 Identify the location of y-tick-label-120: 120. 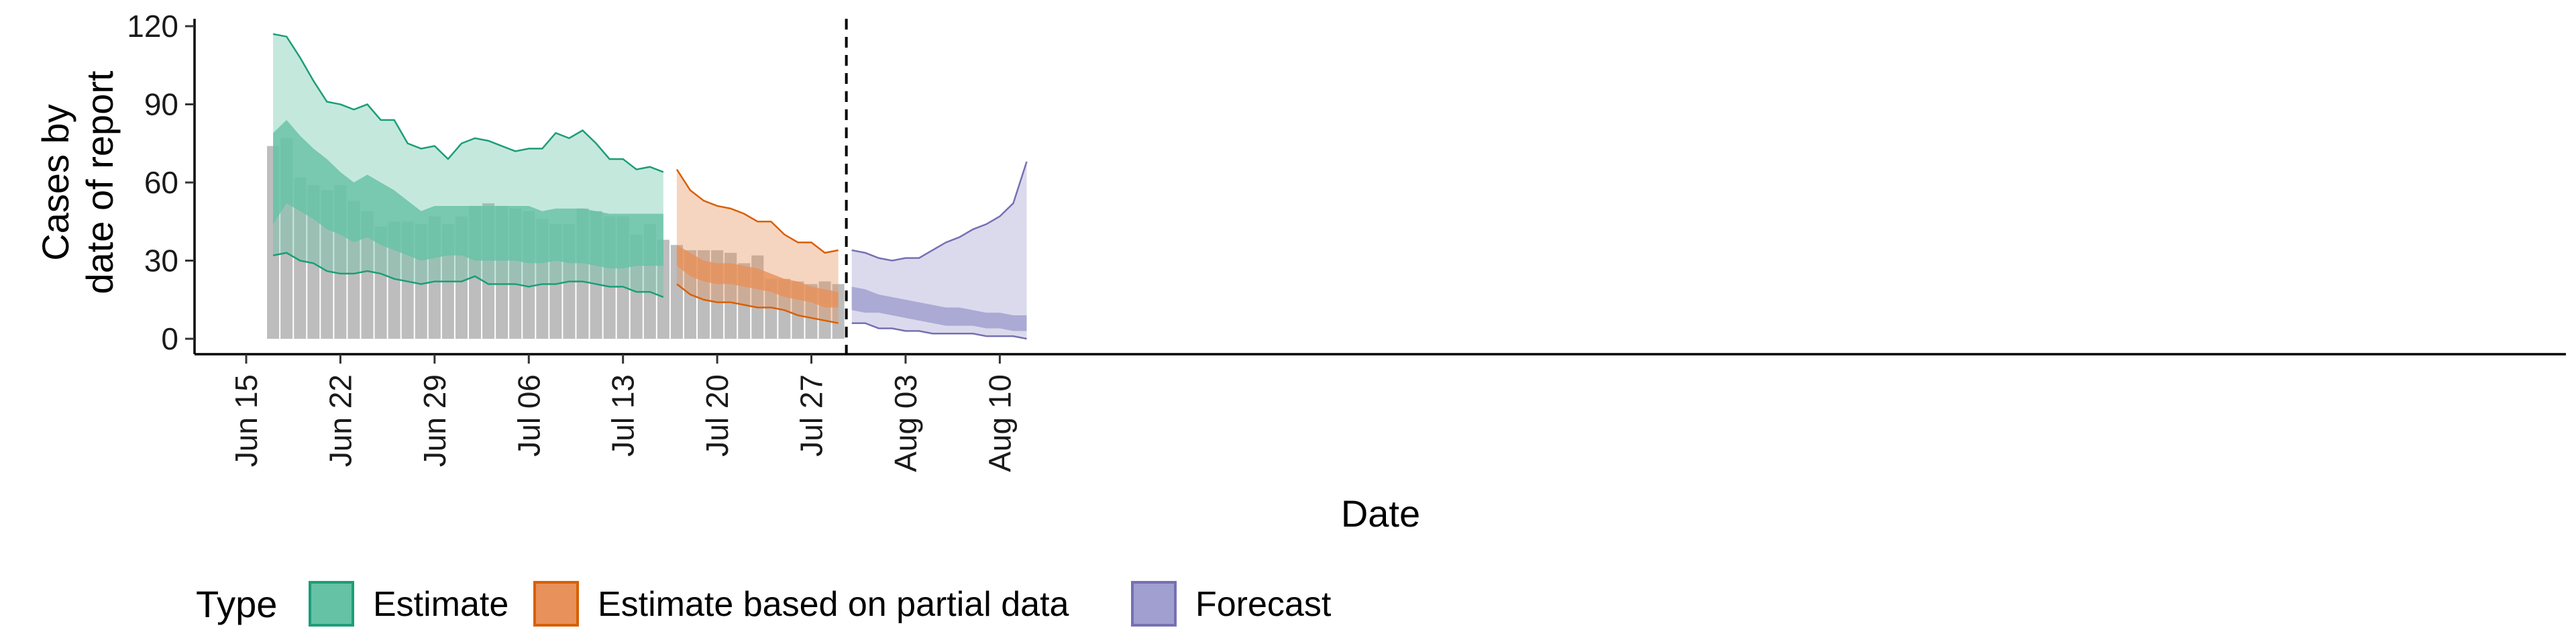
(152, 26).